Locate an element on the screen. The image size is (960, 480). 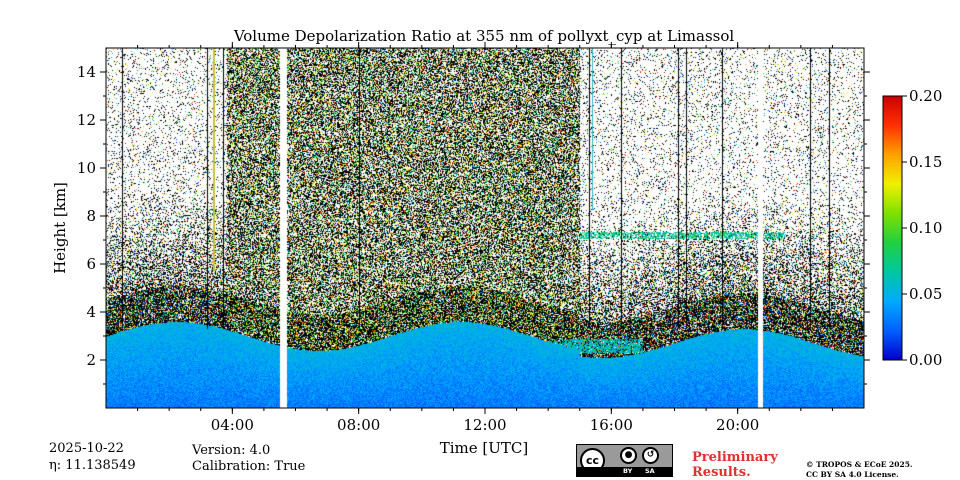
meta-eta: η: 11.138549 is located at coordinates (92, 465).